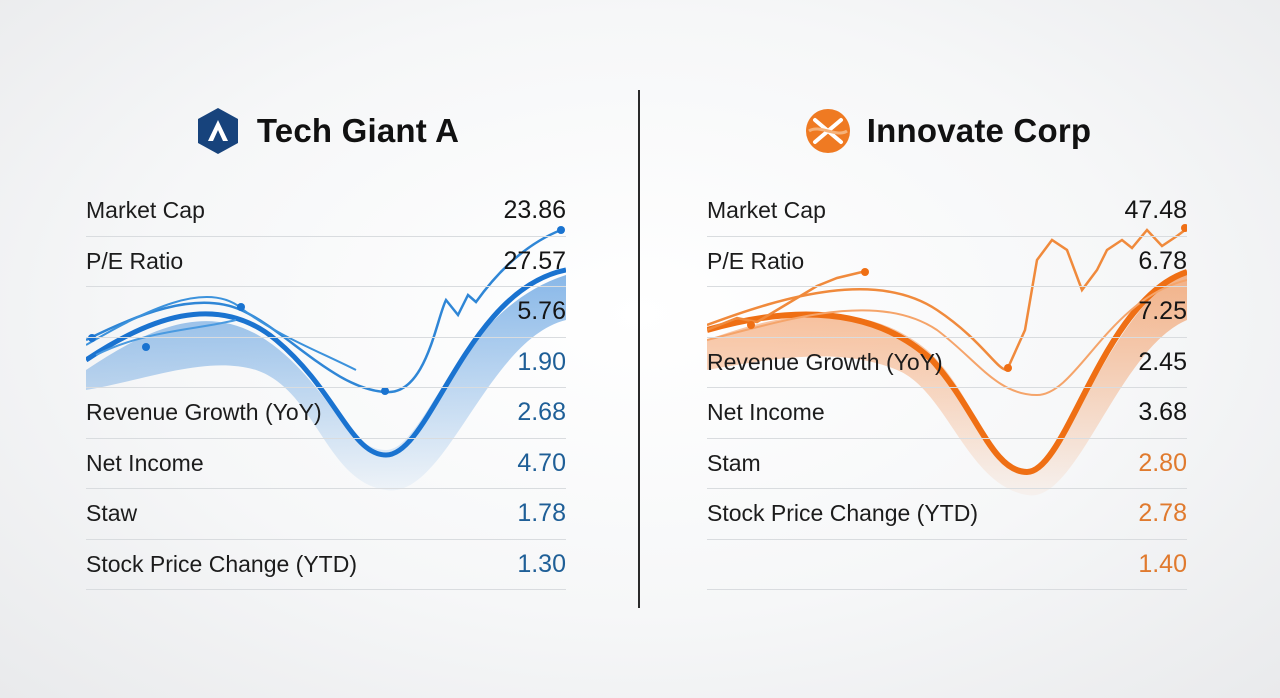  Describe the element at coordinates (947, 262) in the screenshot. I see `metric-row: P/E Ratio 6.78` at that location.